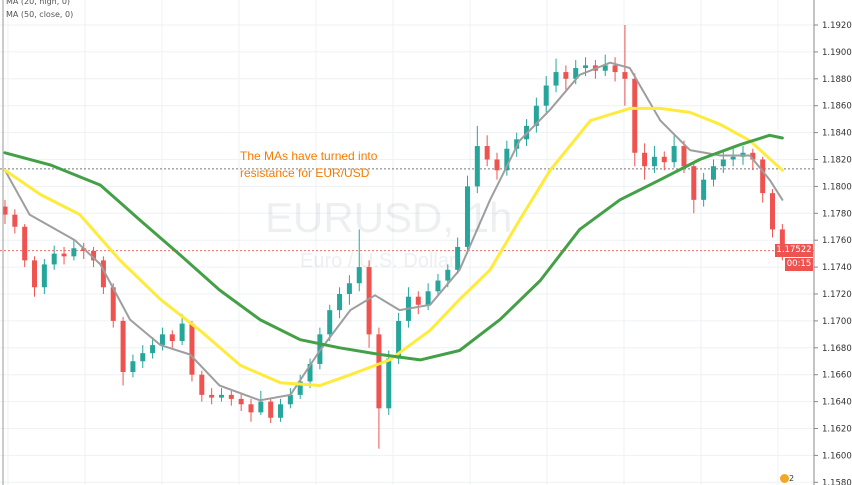 The height and width of the screenshot is (485, 852). What do you see at coordinates (837, 403) in the screenshot?
I see `price-tick-label: 1.16400` at bounding box center [837, 403].